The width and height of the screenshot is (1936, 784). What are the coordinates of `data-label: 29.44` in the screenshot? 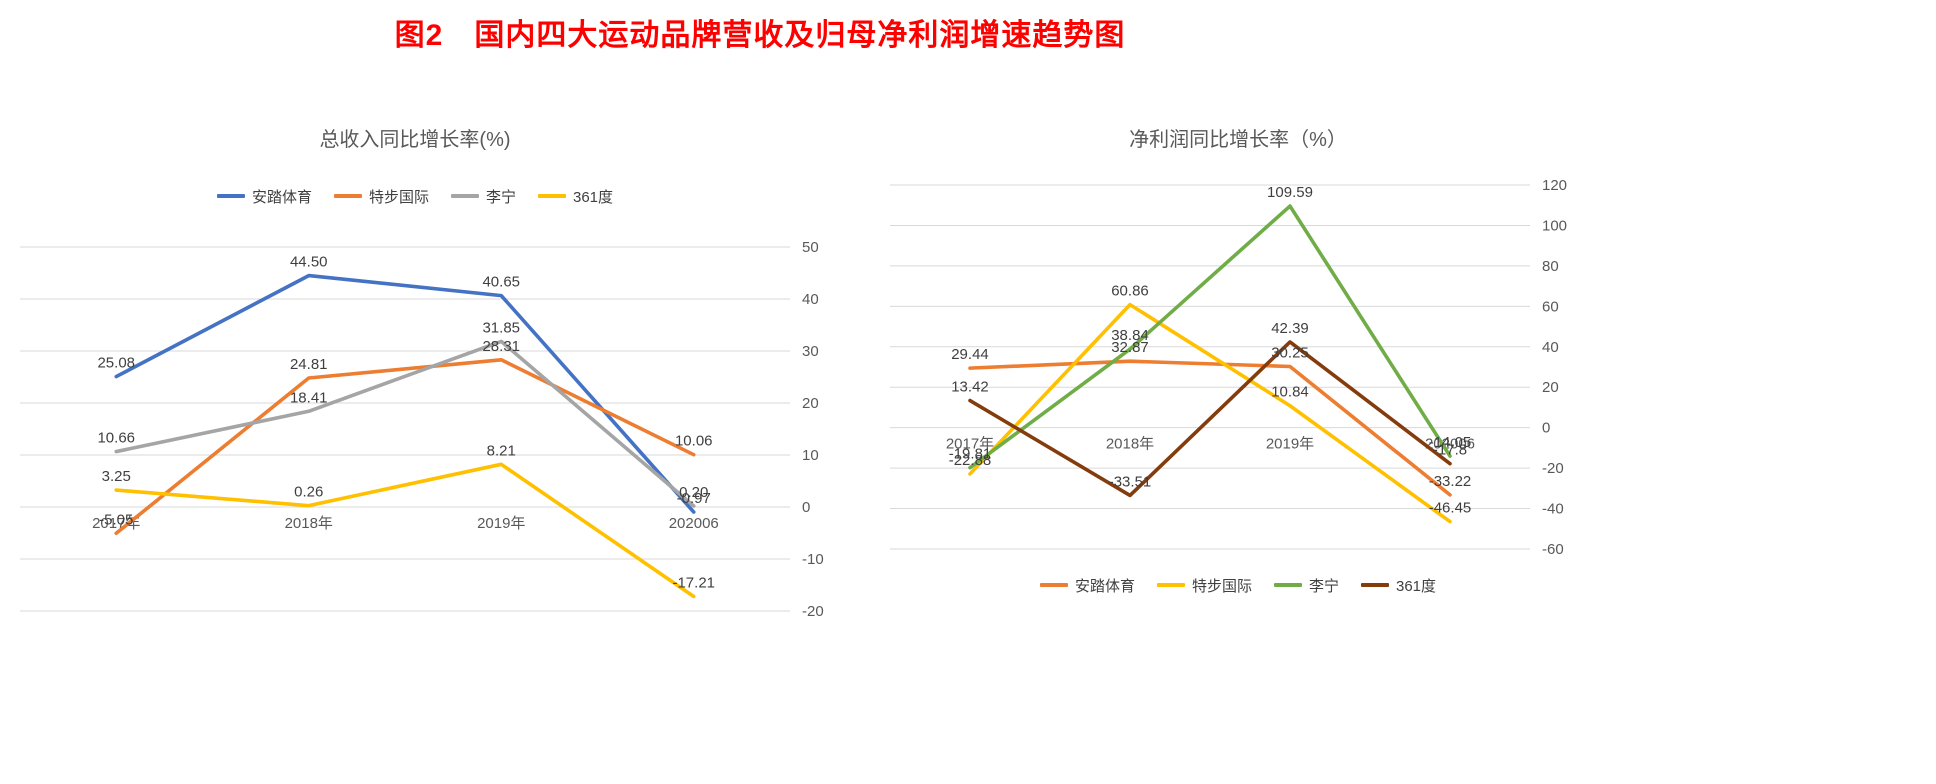 It's located at (970, 354).